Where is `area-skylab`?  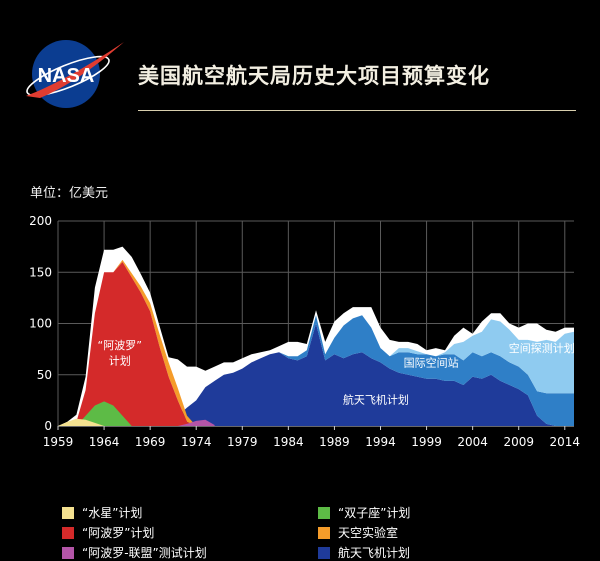
area-skylab is located at coordinates (155, 342).